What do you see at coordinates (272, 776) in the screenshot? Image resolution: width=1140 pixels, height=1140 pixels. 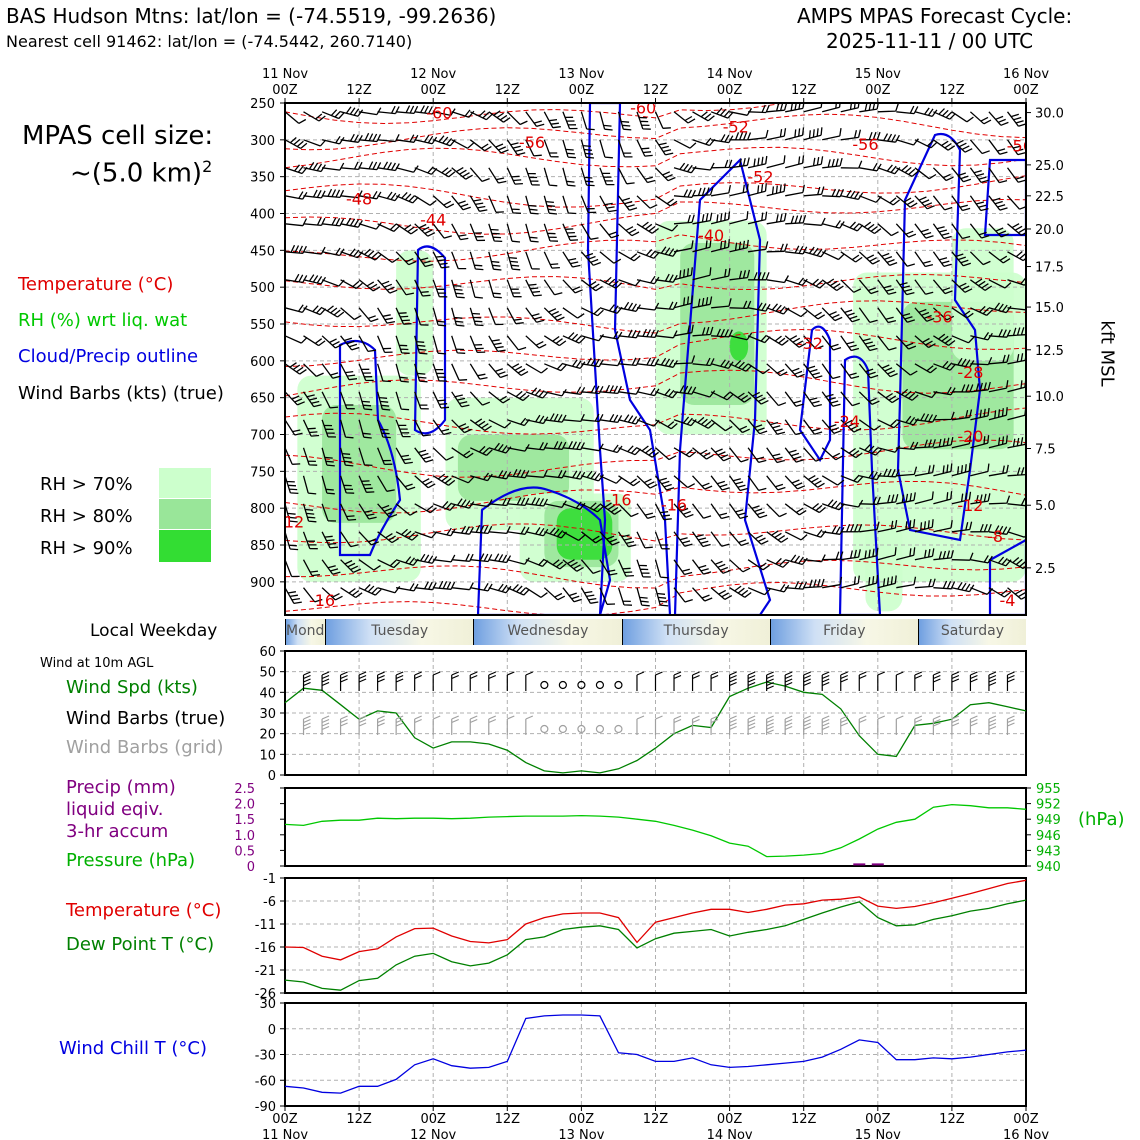 I see `panel-tick-label: 0` at bounding box center [272, 776].